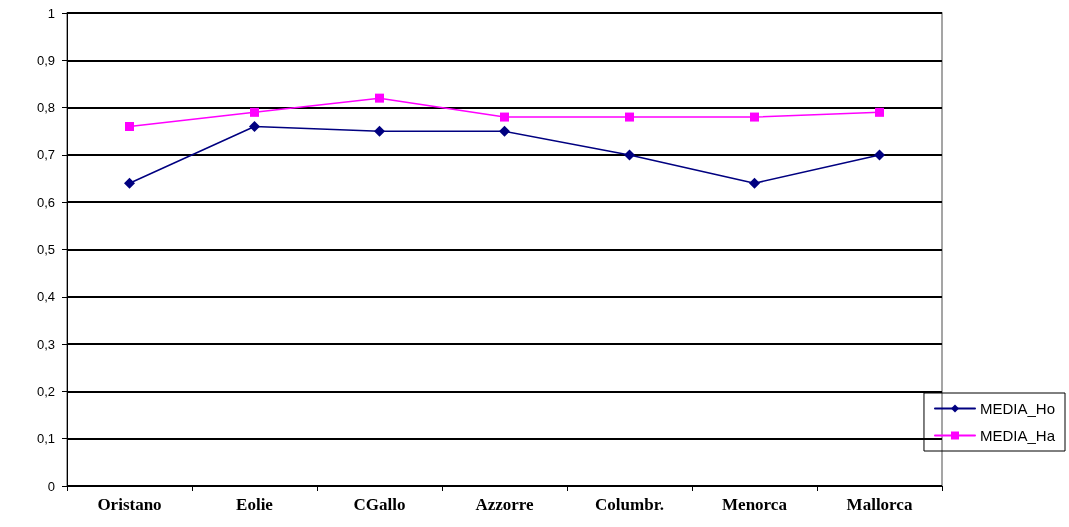 This screenshot has width=1069, height=527. What do you see at coordinates (1017, 435) in the screenshot?
I see `legend-label: MEDIA_Ha` at bounding box center [1017, 435].